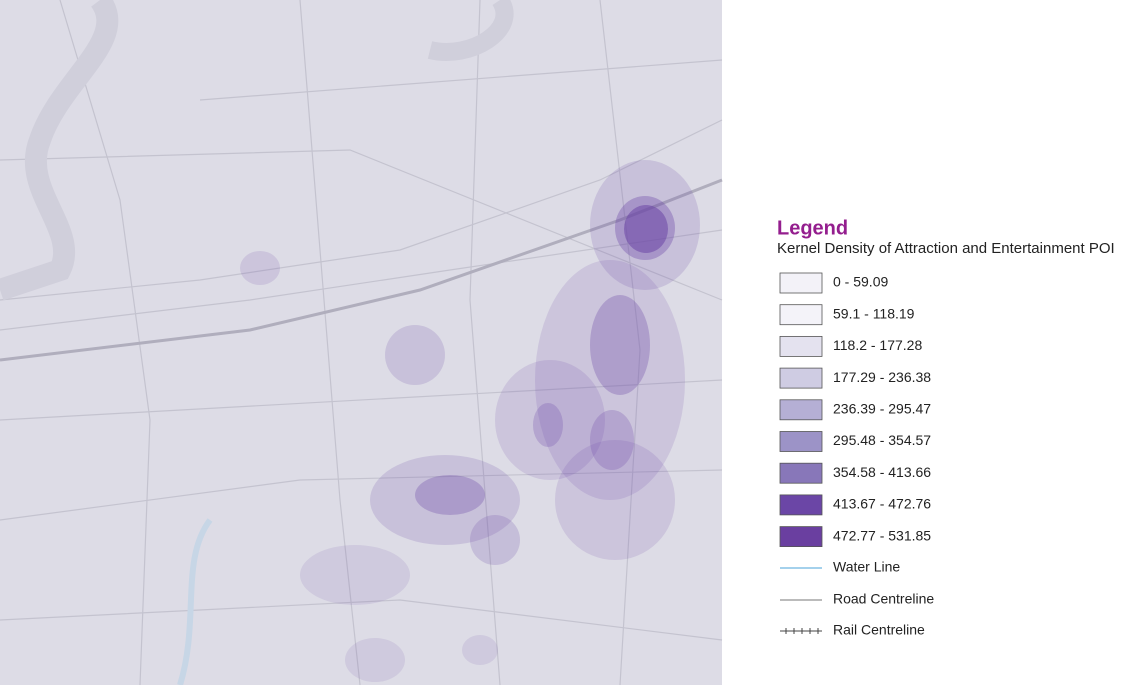  Describe the element at coordinates (879, 630) in the screenshot. I see `legend-label: Rail Centreline` at that location.